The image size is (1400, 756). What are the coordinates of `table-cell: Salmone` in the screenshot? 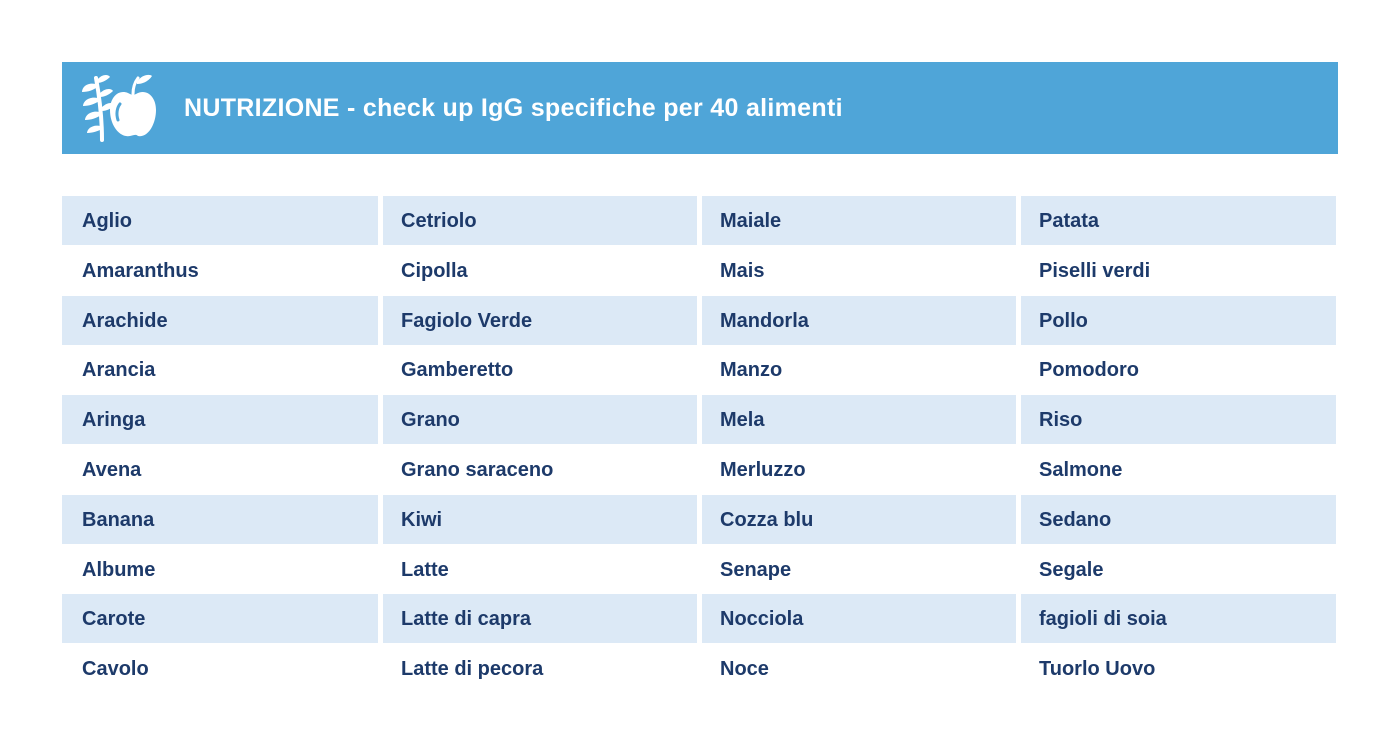 It's located at (1081, 469).